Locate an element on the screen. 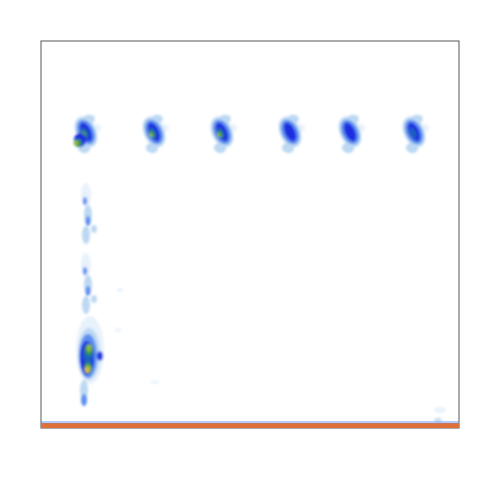  baseline-band is located at coordinates (250, 425).